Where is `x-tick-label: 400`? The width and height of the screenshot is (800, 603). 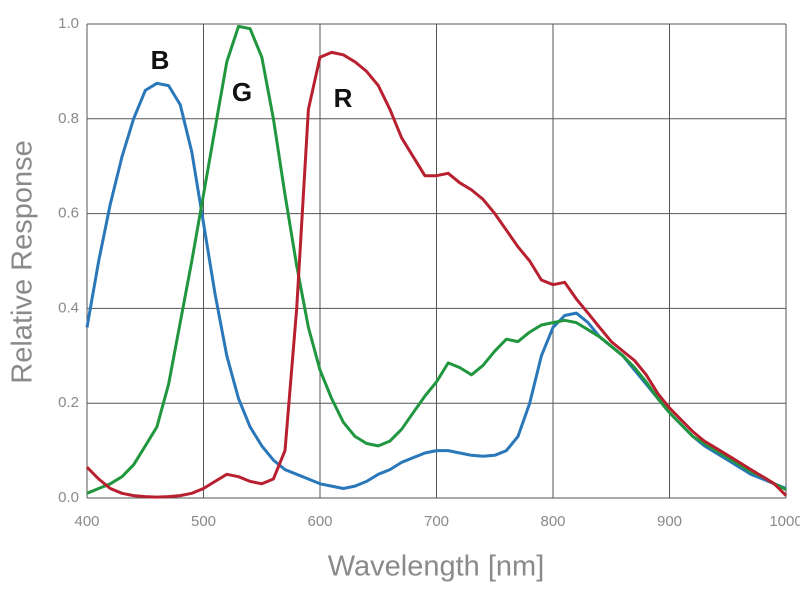
x-tick-label: 400 is located at coordinates (86, 521).